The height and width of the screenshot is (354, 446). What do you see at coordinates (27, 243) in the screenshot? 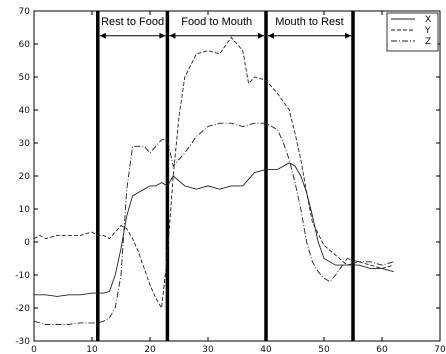
I see `y-tick-label: 0` at bounding box center [27, 243].